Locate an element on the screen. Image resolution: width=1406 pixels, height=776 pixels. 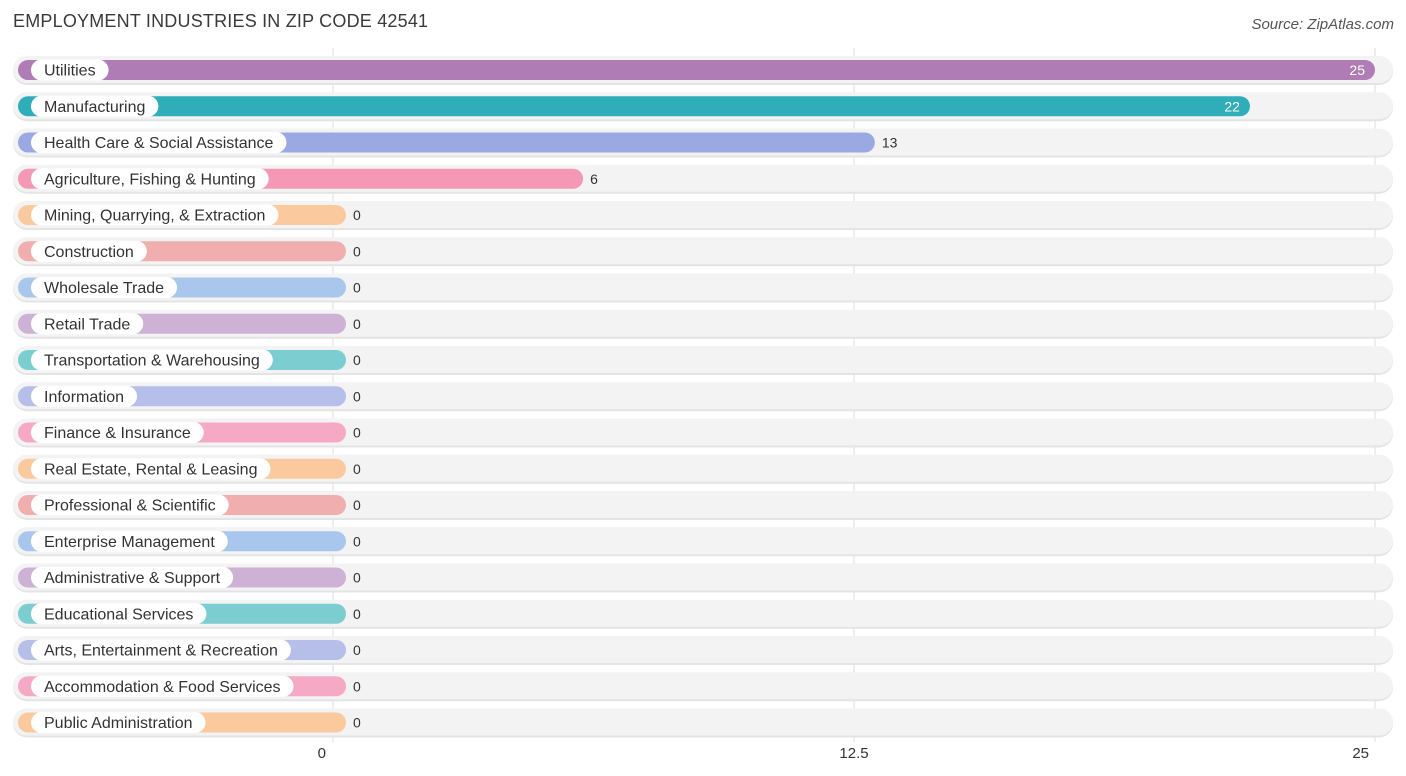
bar-row: Construction 0 is located at coordinates (703, 252).